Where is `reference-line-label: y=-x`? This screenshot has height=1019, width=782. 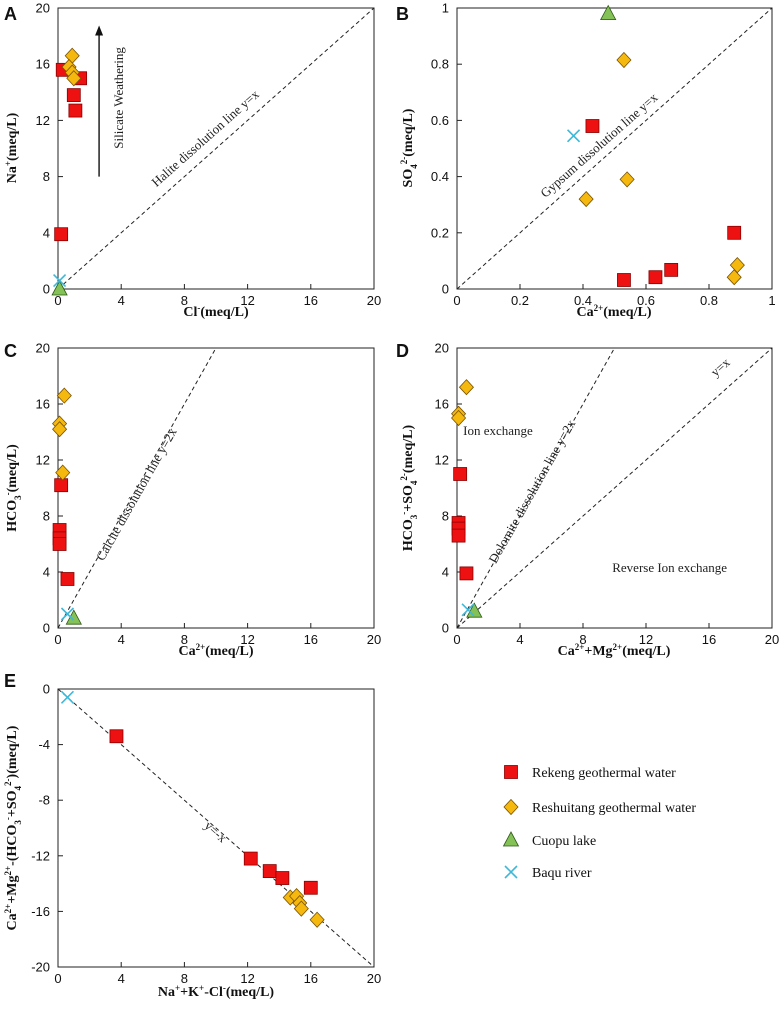
reference-line-label: y=-x is located at coordinates (216, 832).